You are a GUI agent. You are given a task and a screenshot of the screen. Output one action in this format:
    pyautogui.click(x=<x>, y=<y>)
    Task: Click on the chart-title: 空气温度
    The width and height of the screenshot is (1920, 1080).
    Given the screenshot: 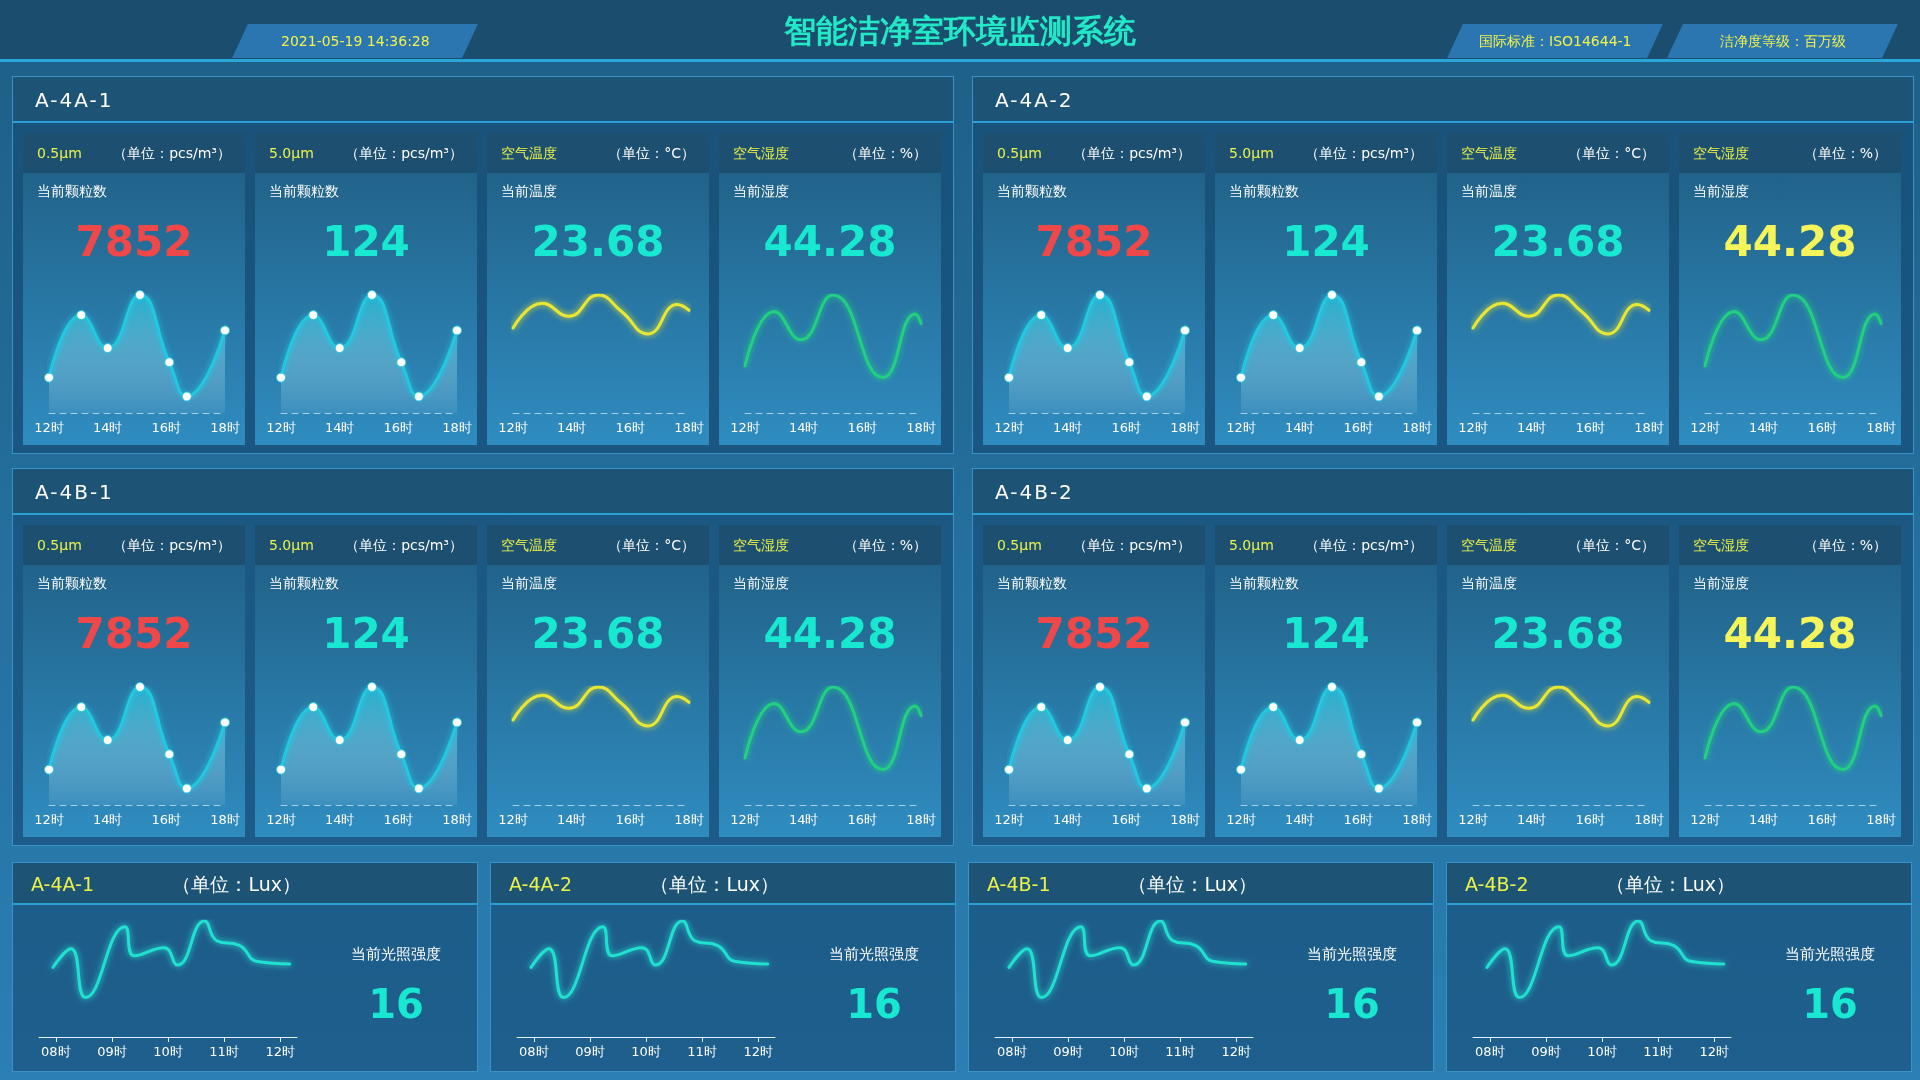 What is the action you would take?
    pyautogui.click(x=1489, y=153)
    